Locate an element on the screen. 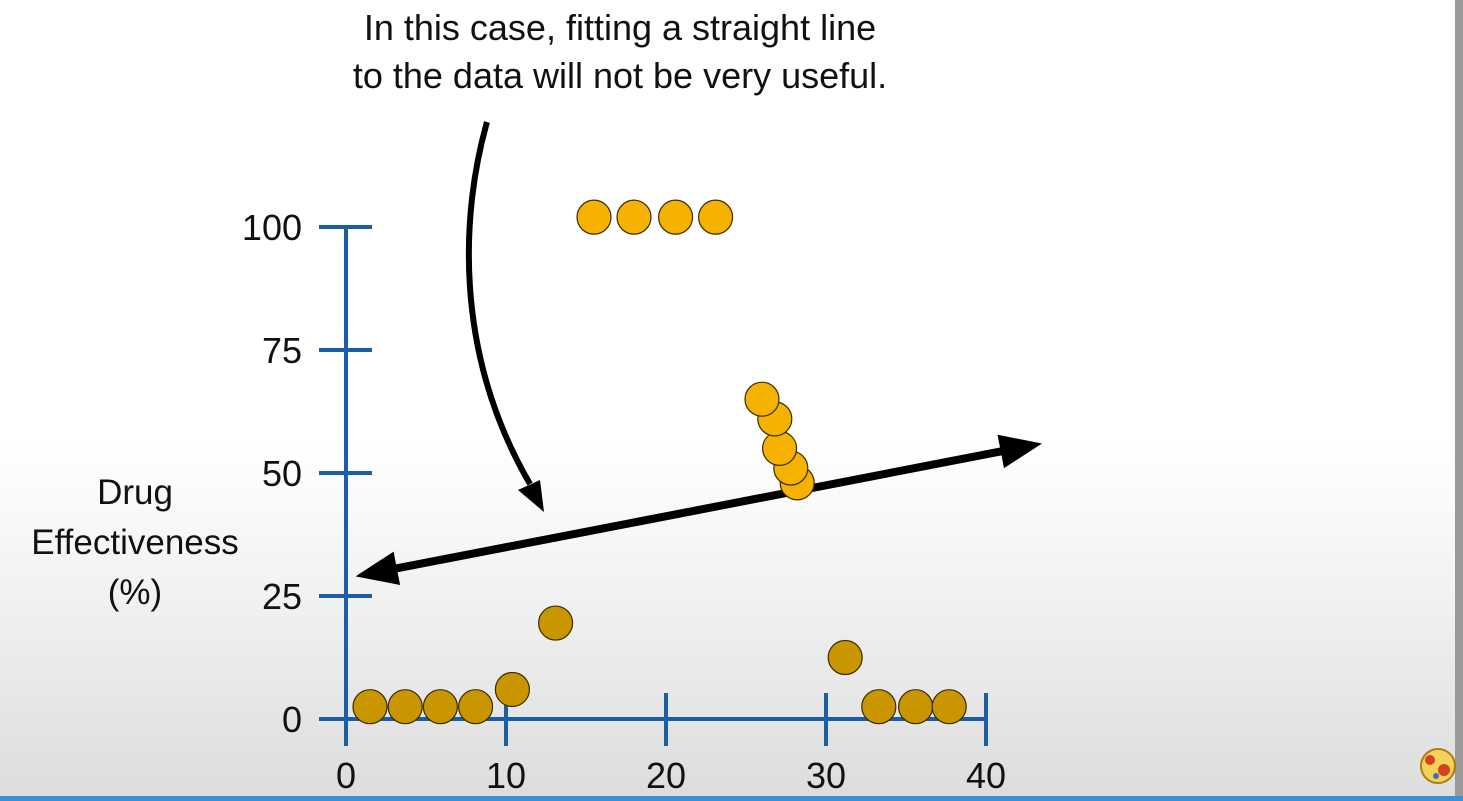 The height and width of the screenshot is (801, 1463). x-tick-label: 0 is located at coordinates (346, 775).